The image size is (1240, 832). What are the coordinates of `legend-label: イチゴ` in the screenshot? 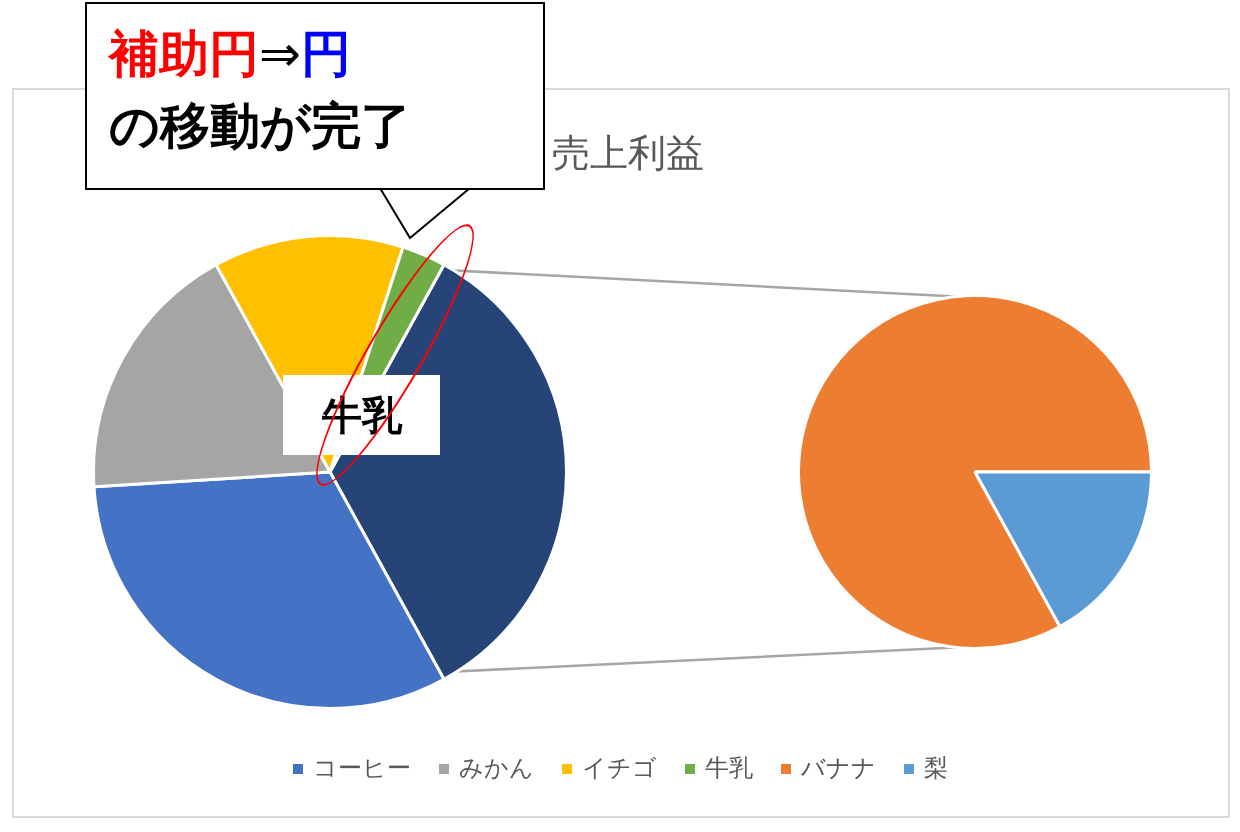 It's located at (618, 768).